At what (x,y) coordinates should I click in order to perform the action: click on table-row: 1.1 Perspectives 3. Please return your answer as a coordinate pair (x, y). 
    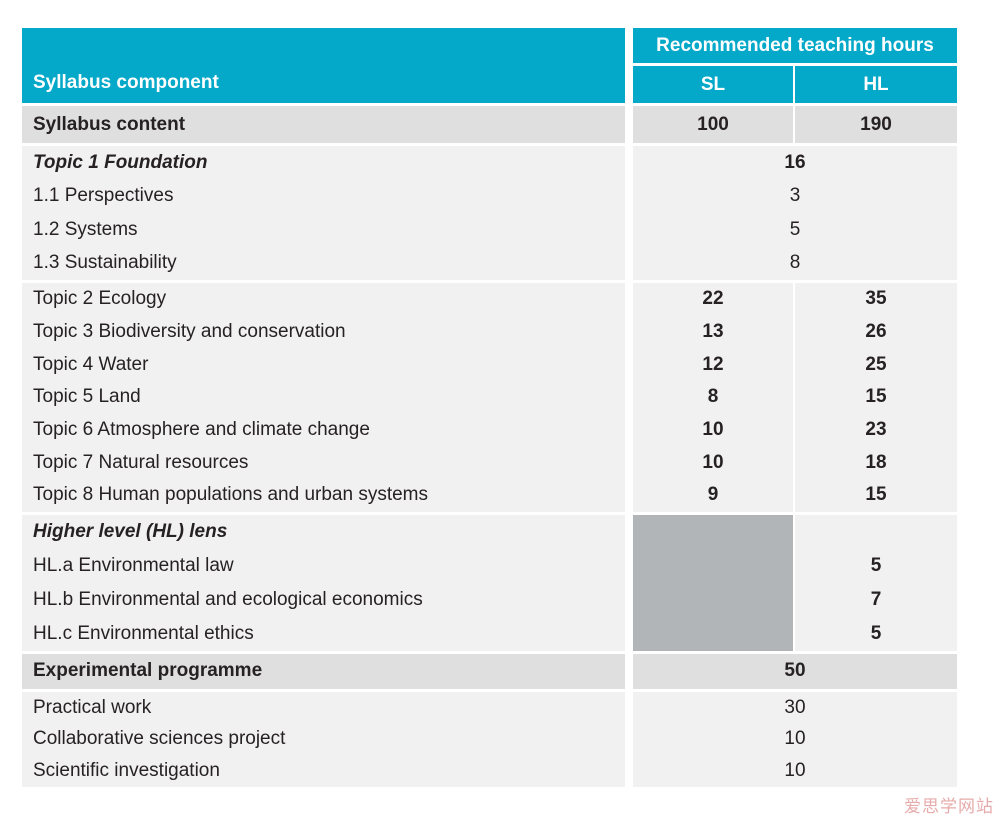
    Looking at the image, I should click on (489, 196).